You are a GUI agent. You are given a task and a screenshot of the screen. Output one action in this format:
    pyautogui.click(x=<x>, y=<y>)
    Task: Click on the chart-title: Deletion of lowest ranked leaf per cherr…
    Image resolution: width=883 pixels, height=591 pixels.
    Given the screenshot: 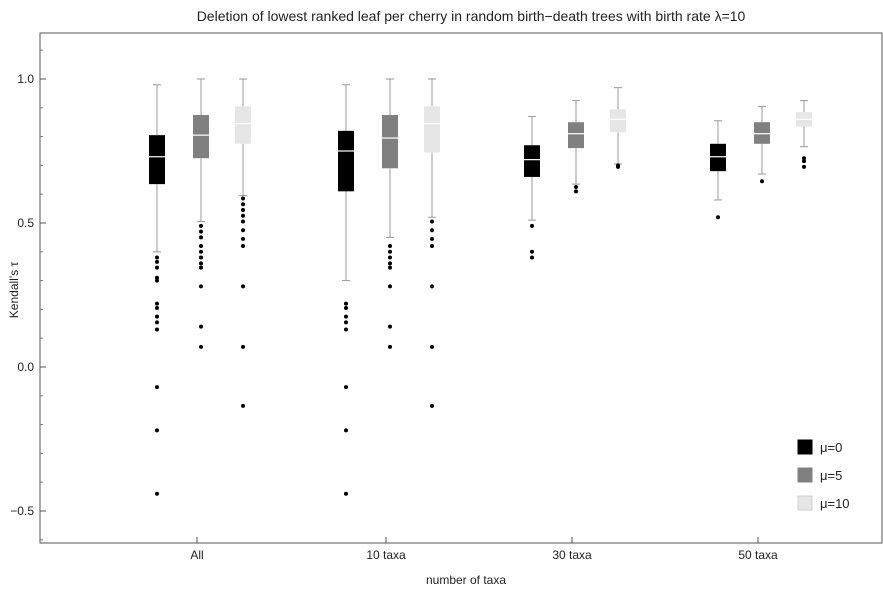 What is the action you would take?
    pyautogui.click(x=471, y=16)
    